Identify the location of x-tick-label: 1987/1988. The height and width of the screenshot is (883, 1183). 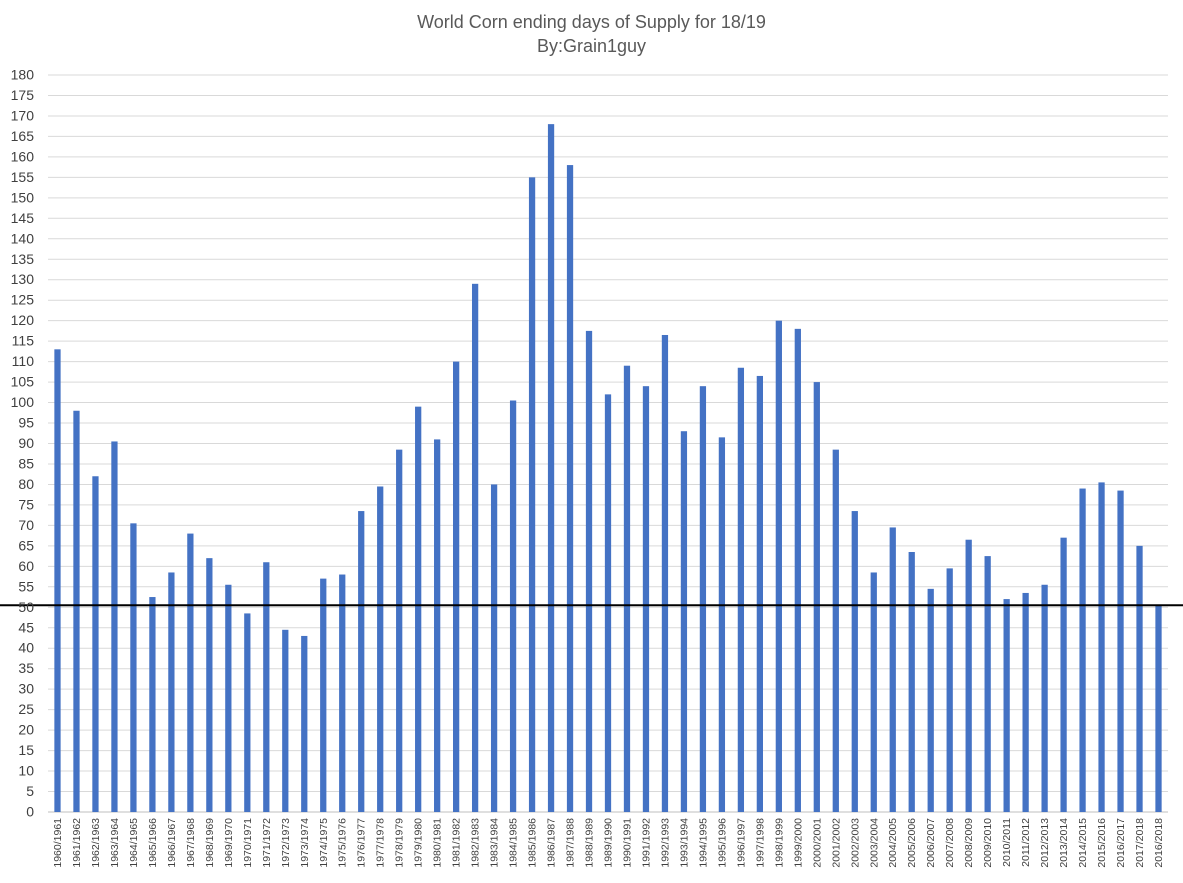
(571, 843).